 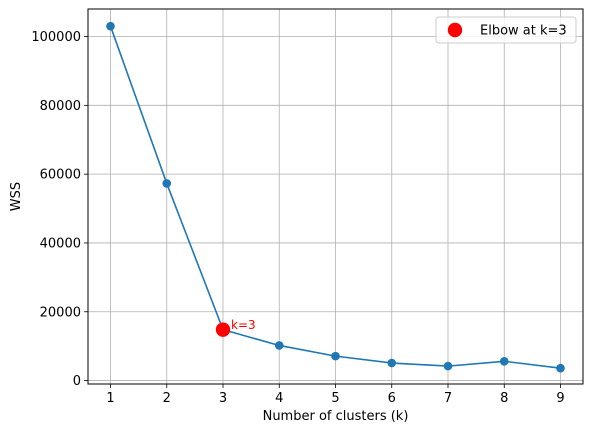 What do you see at coordinates (243, 325) in the screenshot?
I see `elbow-annotation: k=3` at bounding box center [243, 325].